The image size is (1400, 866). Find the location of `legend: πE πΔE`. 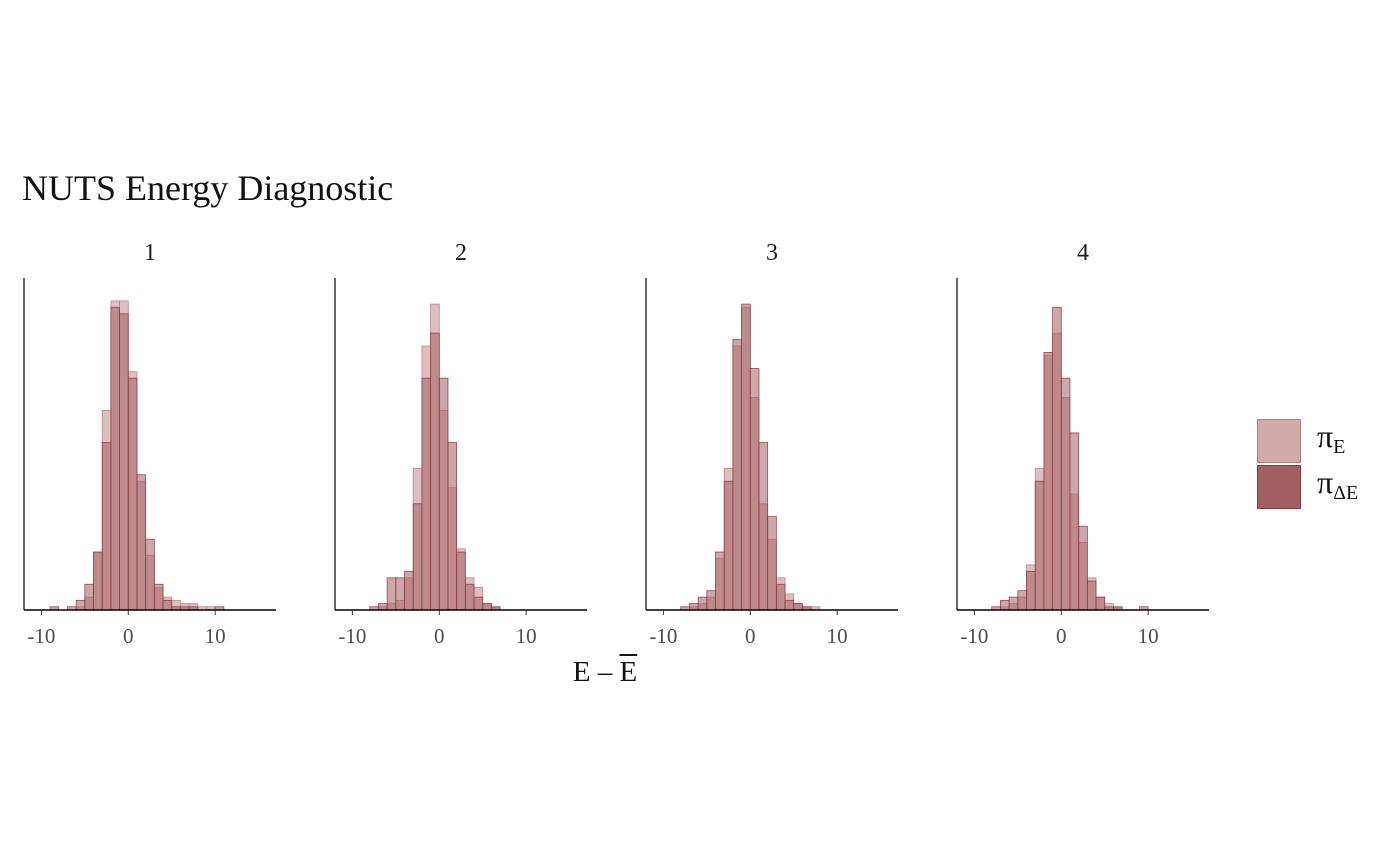

legend: πE πΔE is located at coordinates (1307, 464).